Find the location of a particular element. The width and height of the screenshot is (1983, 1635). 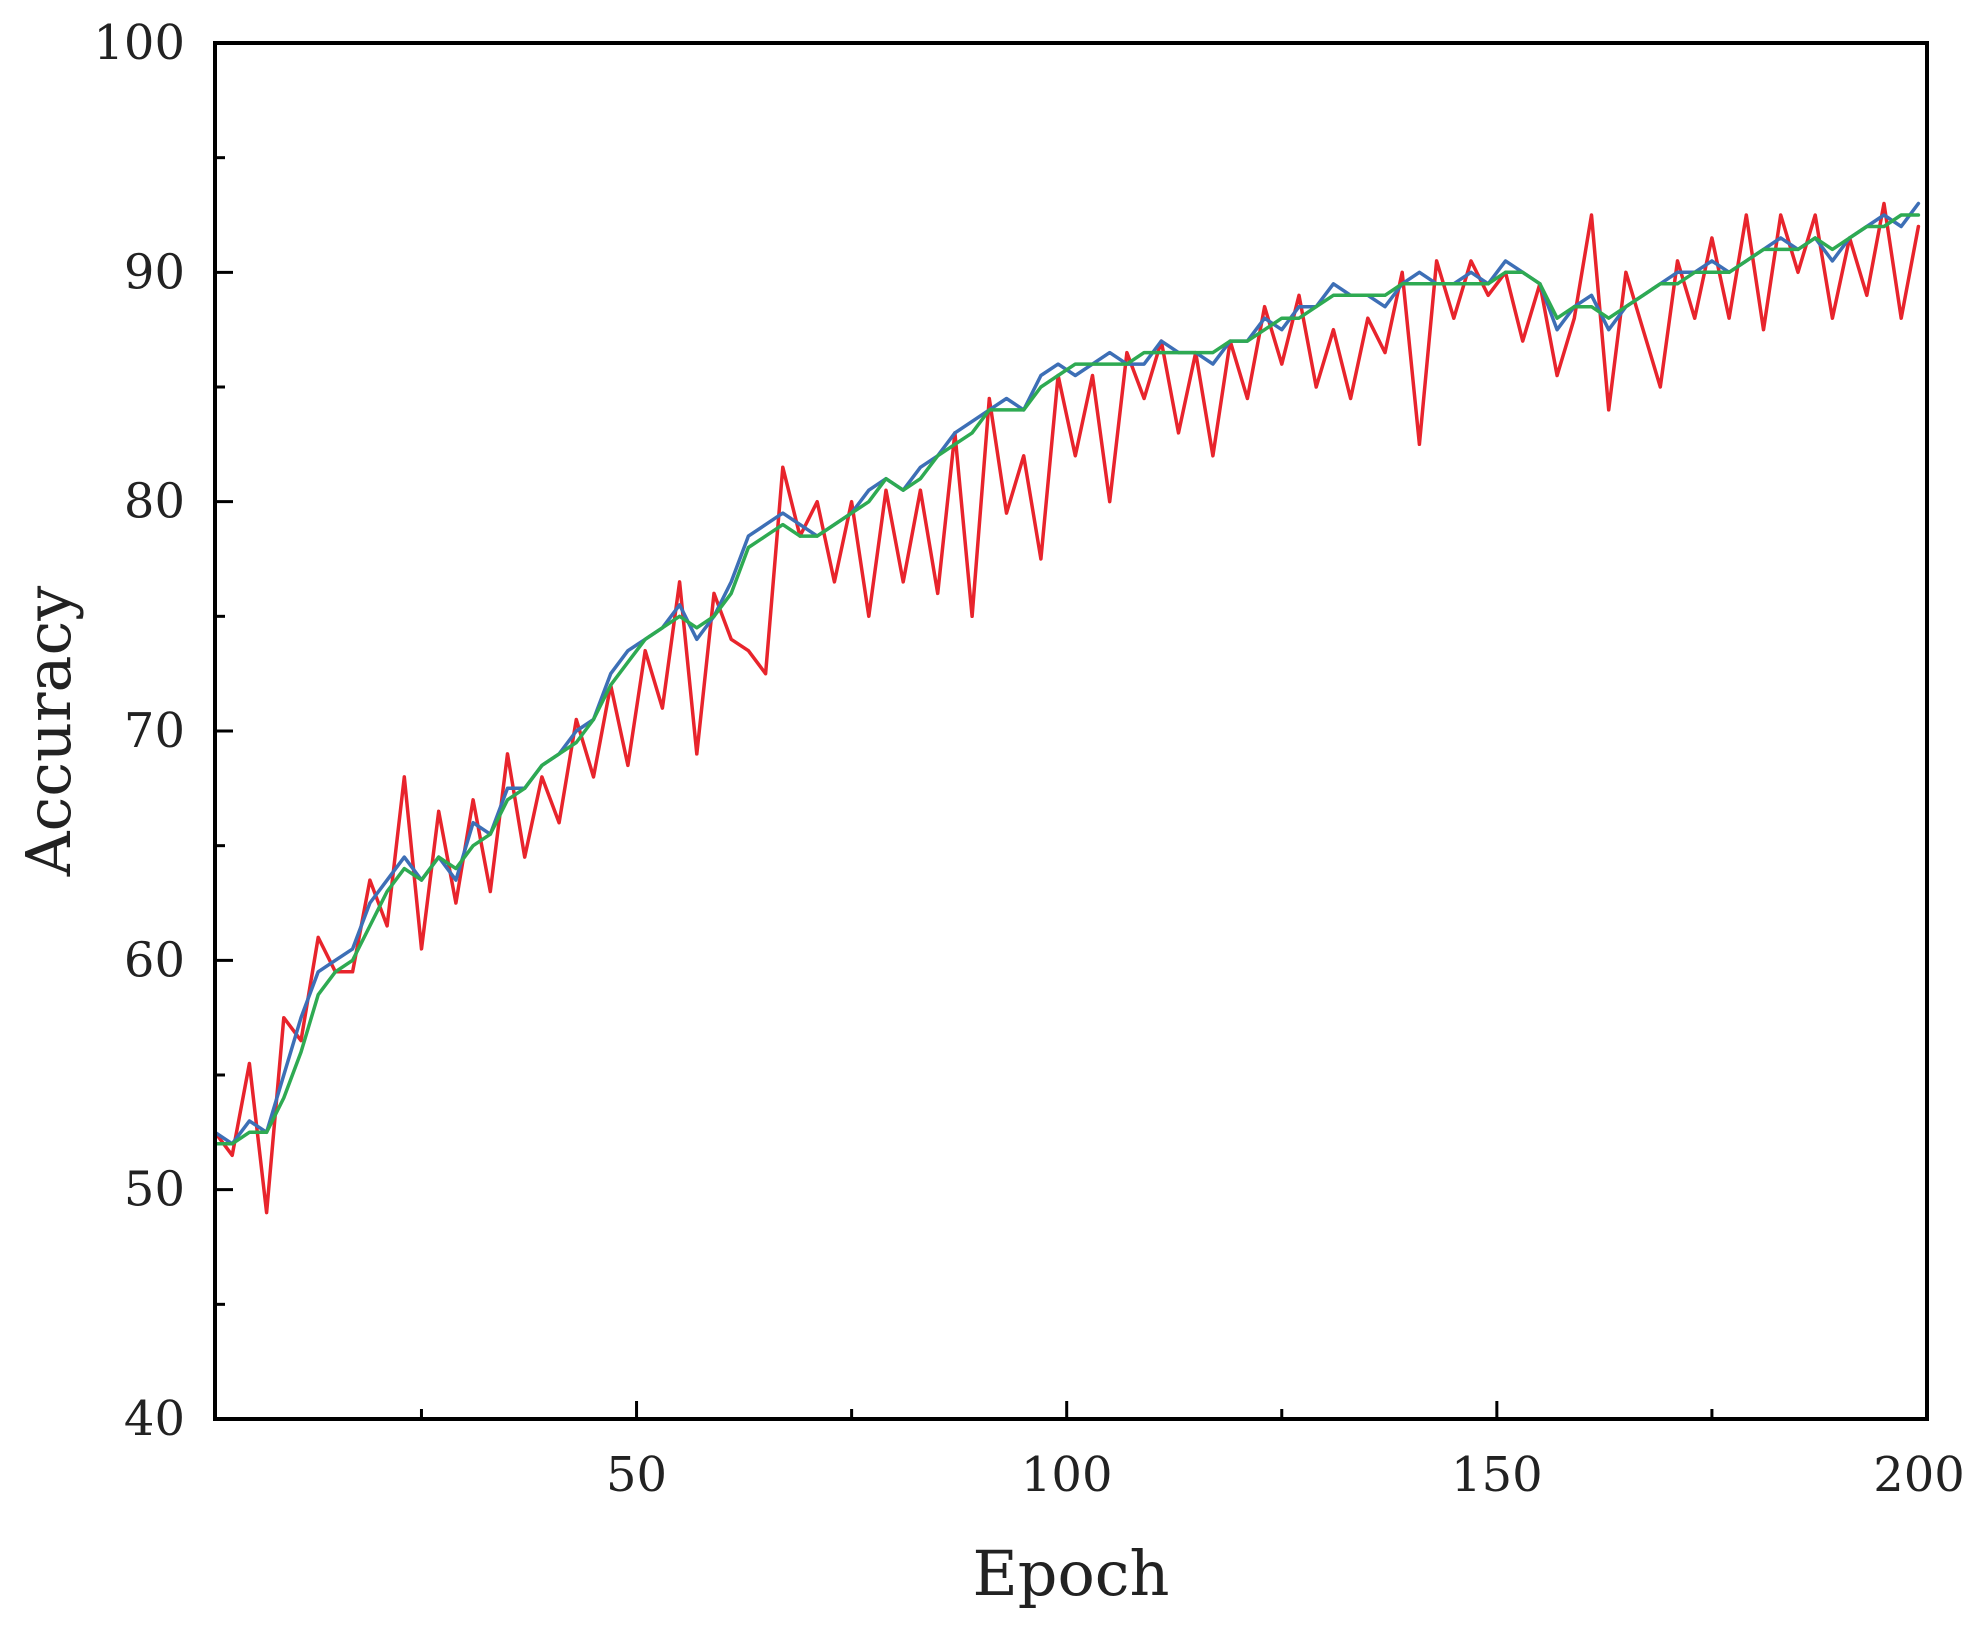

y-tick-label: 100 is located at coordinates (139, 43).